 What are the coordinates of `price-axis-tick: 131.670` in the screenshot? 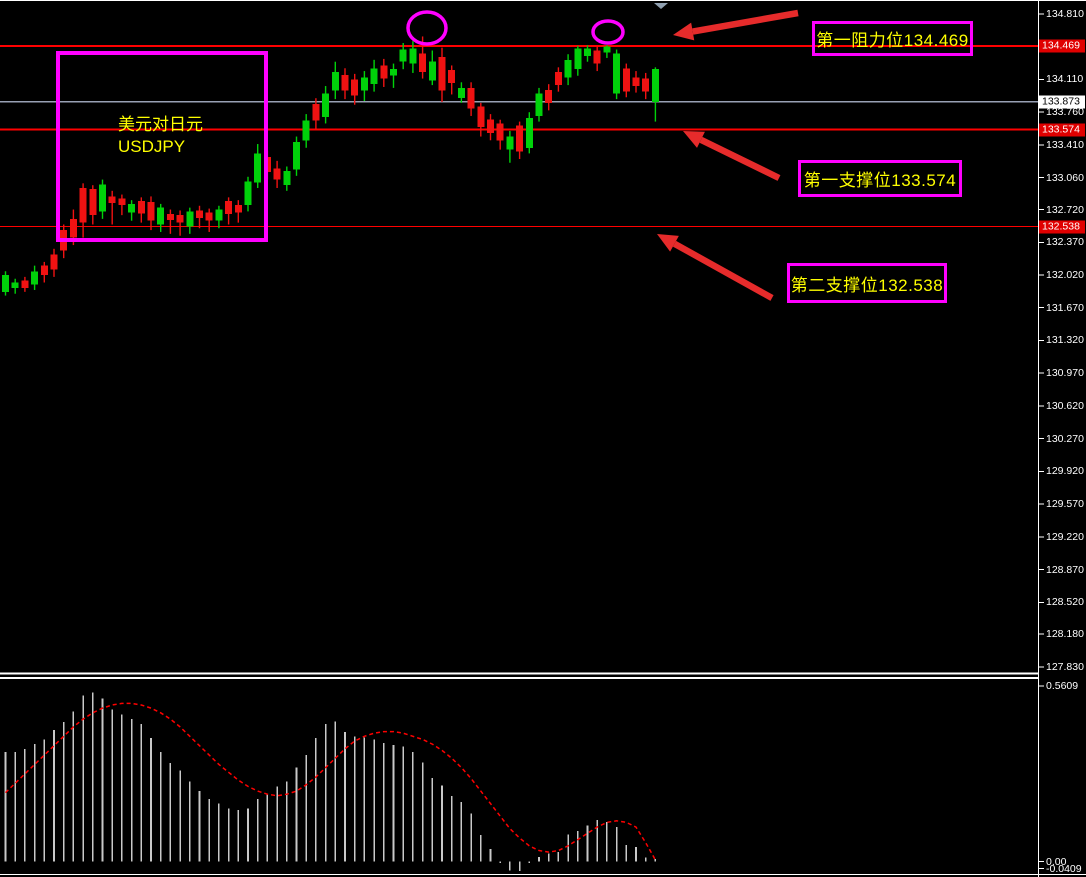 It's located at (1065, 307).